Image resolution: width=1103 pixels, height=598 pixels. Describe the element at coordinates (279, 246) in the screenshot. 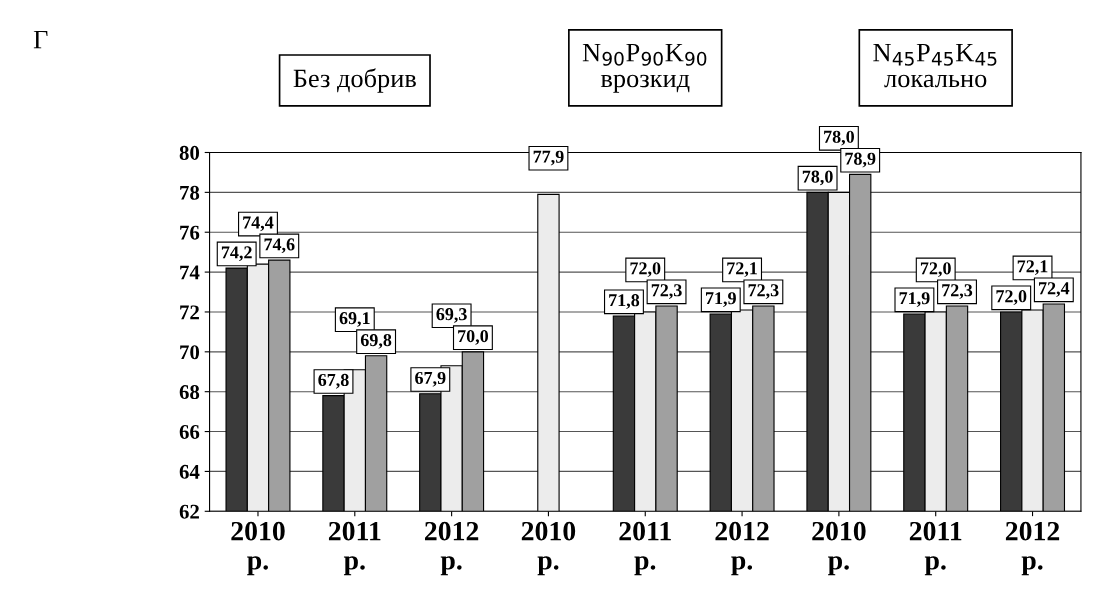

I see `data-label: 74,6` at that location.